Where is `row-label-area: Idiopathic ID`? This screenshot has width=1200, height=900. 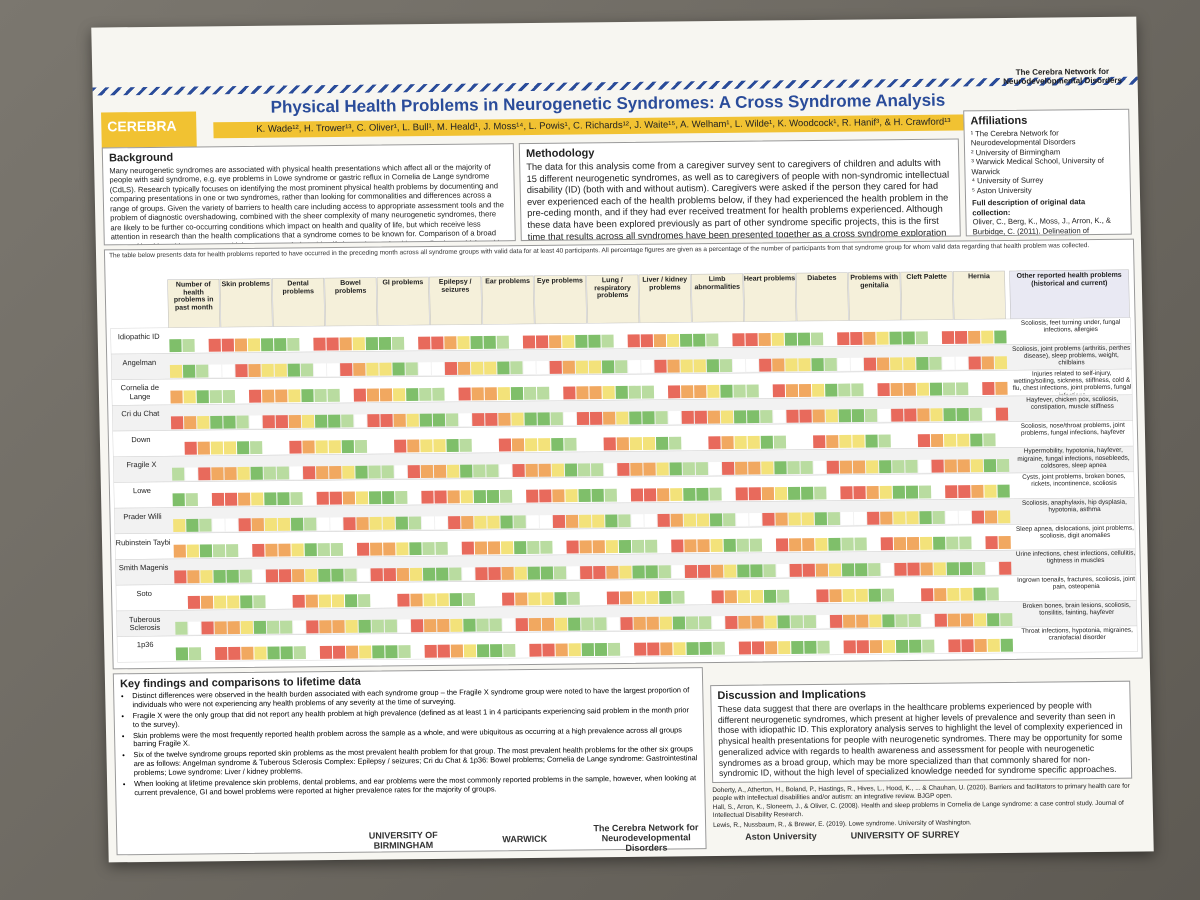 row-label-area: Idiopathic ID is located at coordinates (139, 336).